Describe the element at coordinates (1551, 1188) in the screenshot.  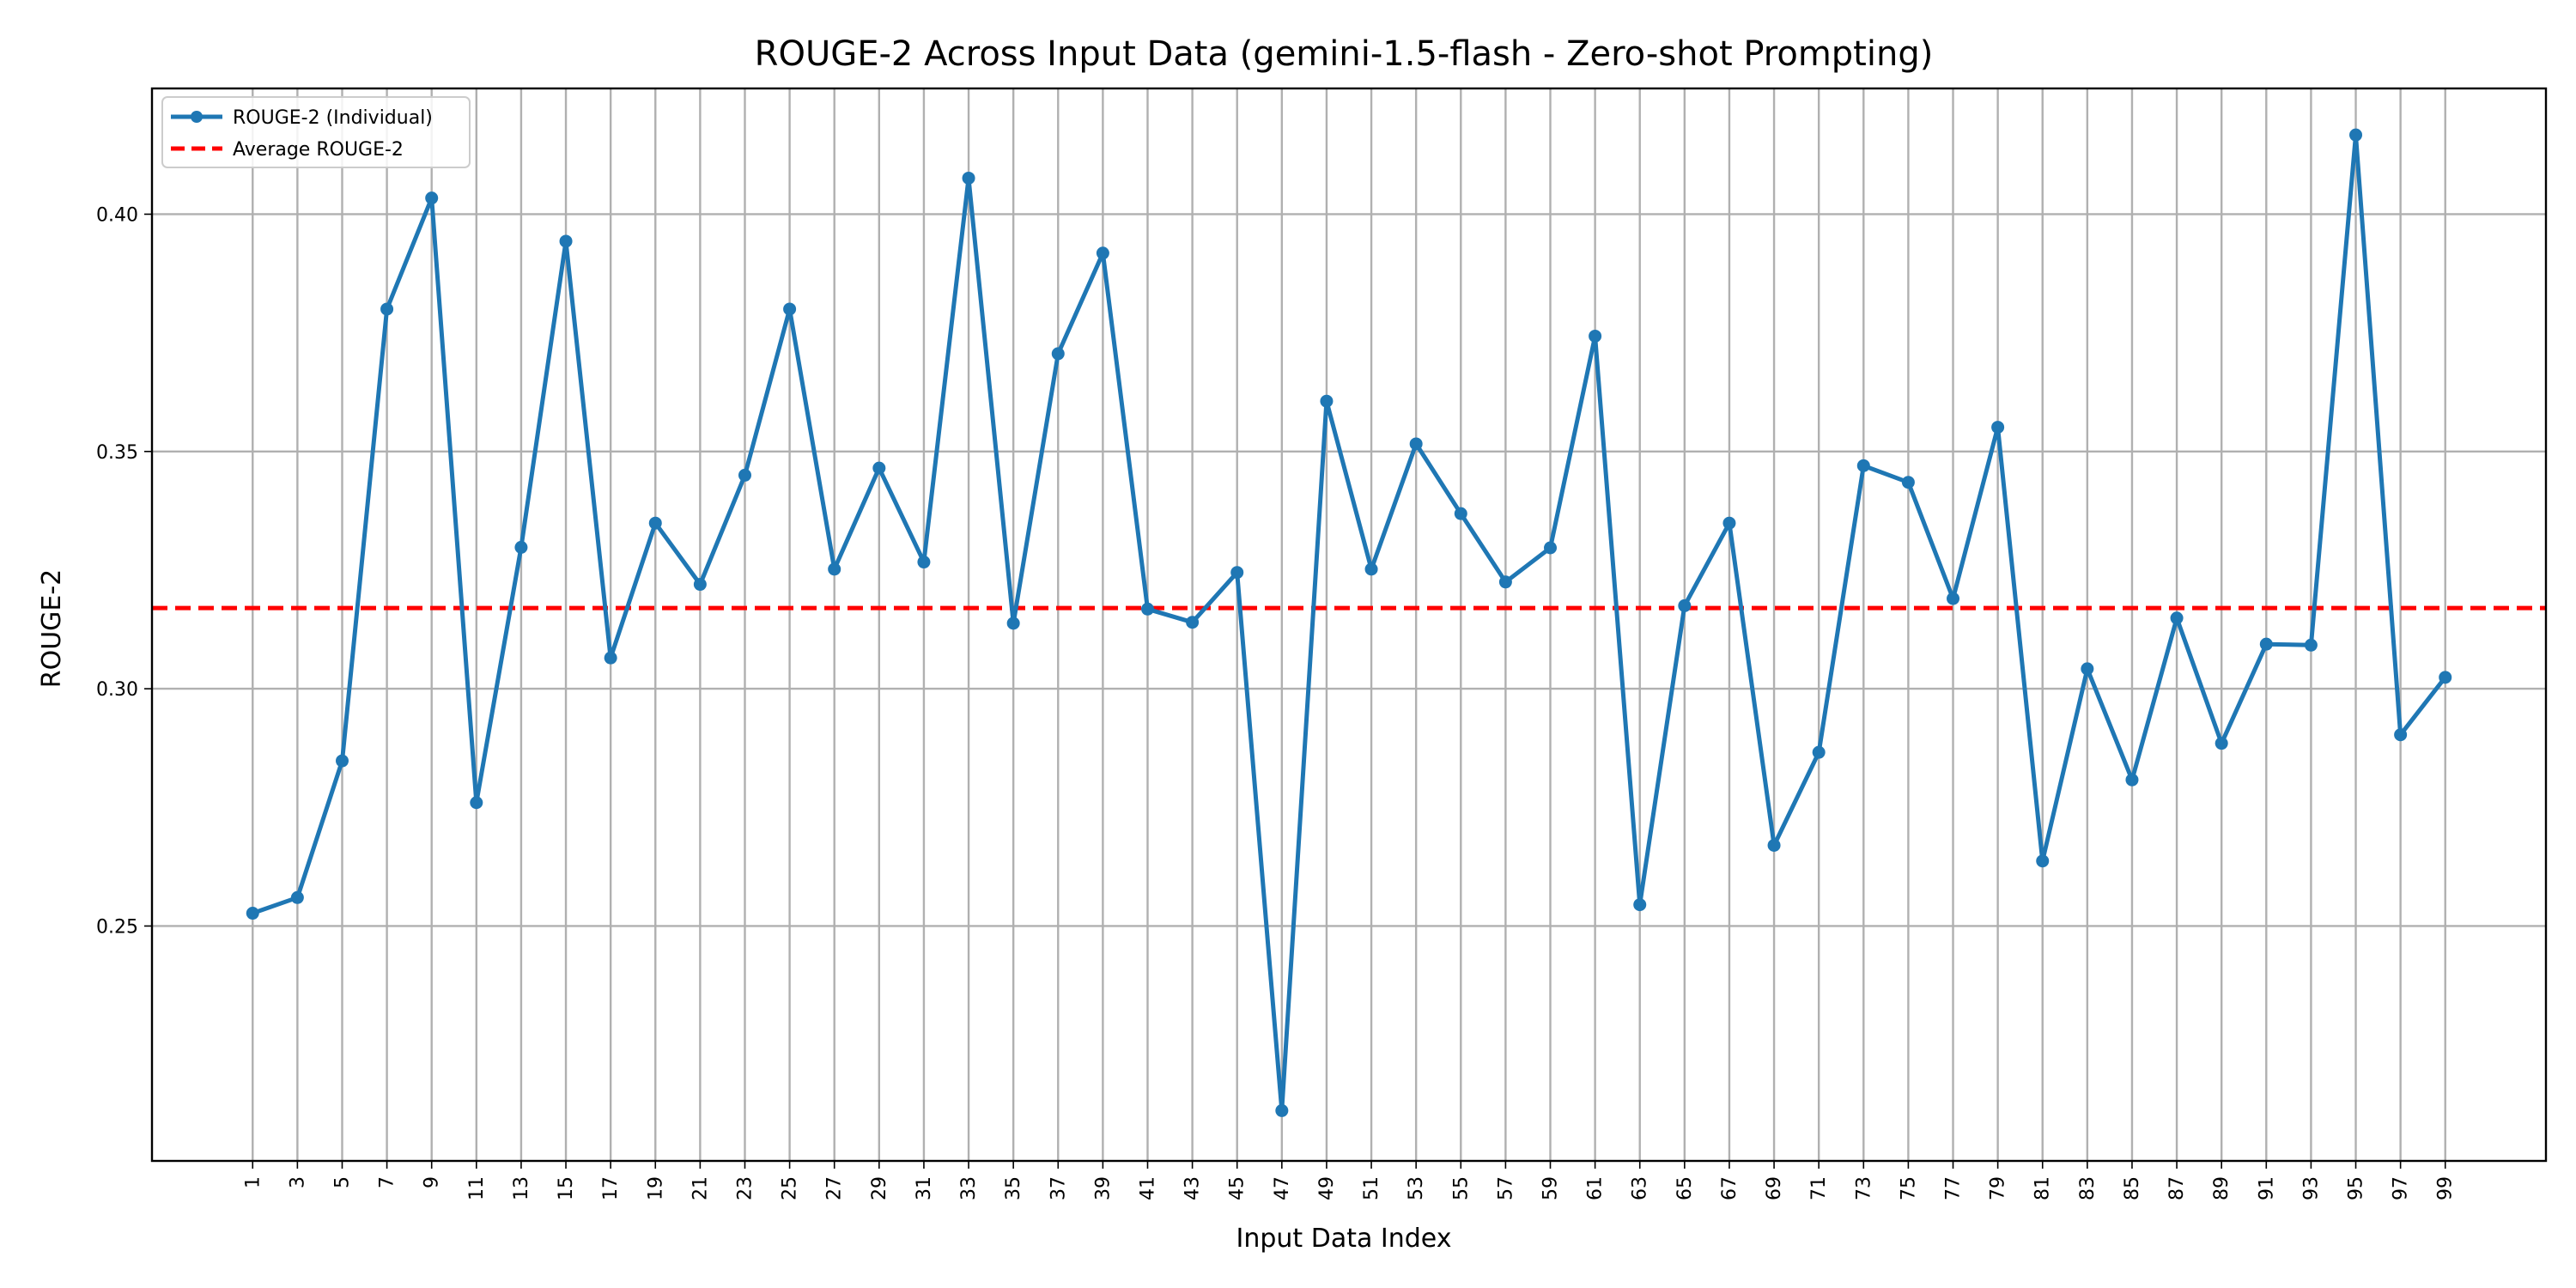
I see `x-tick-label: 59` at that location.